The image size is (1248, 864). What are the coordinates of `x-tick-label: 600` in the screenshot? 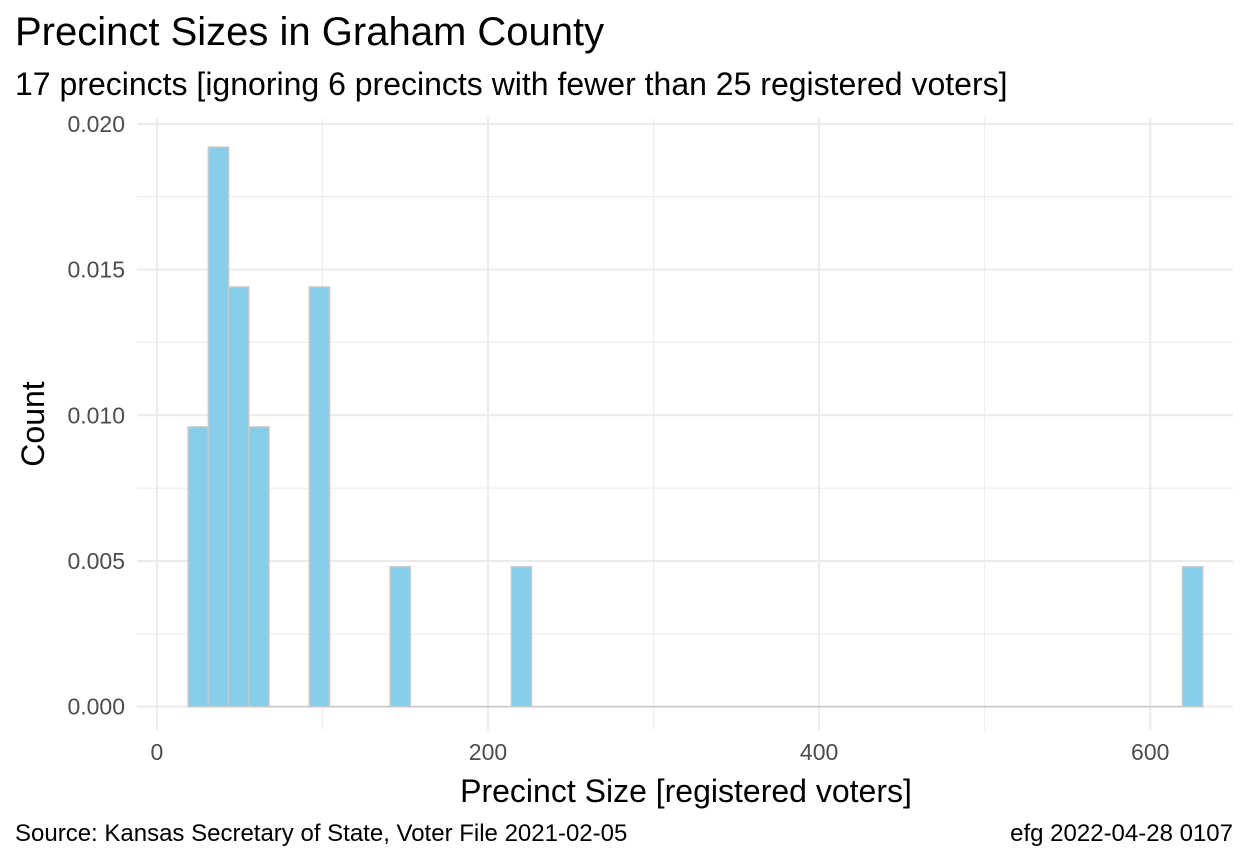 It's located at (1150, 752).